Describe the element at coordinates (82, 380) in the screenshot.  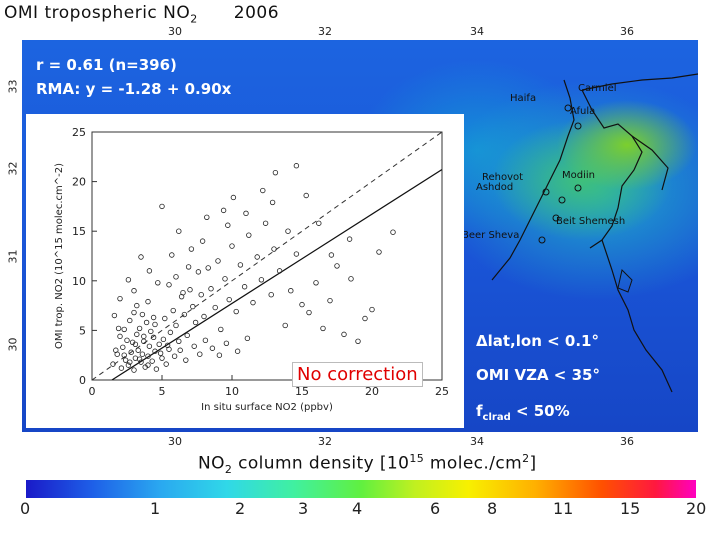
I see `y-tick-label-0: 0` at that location.